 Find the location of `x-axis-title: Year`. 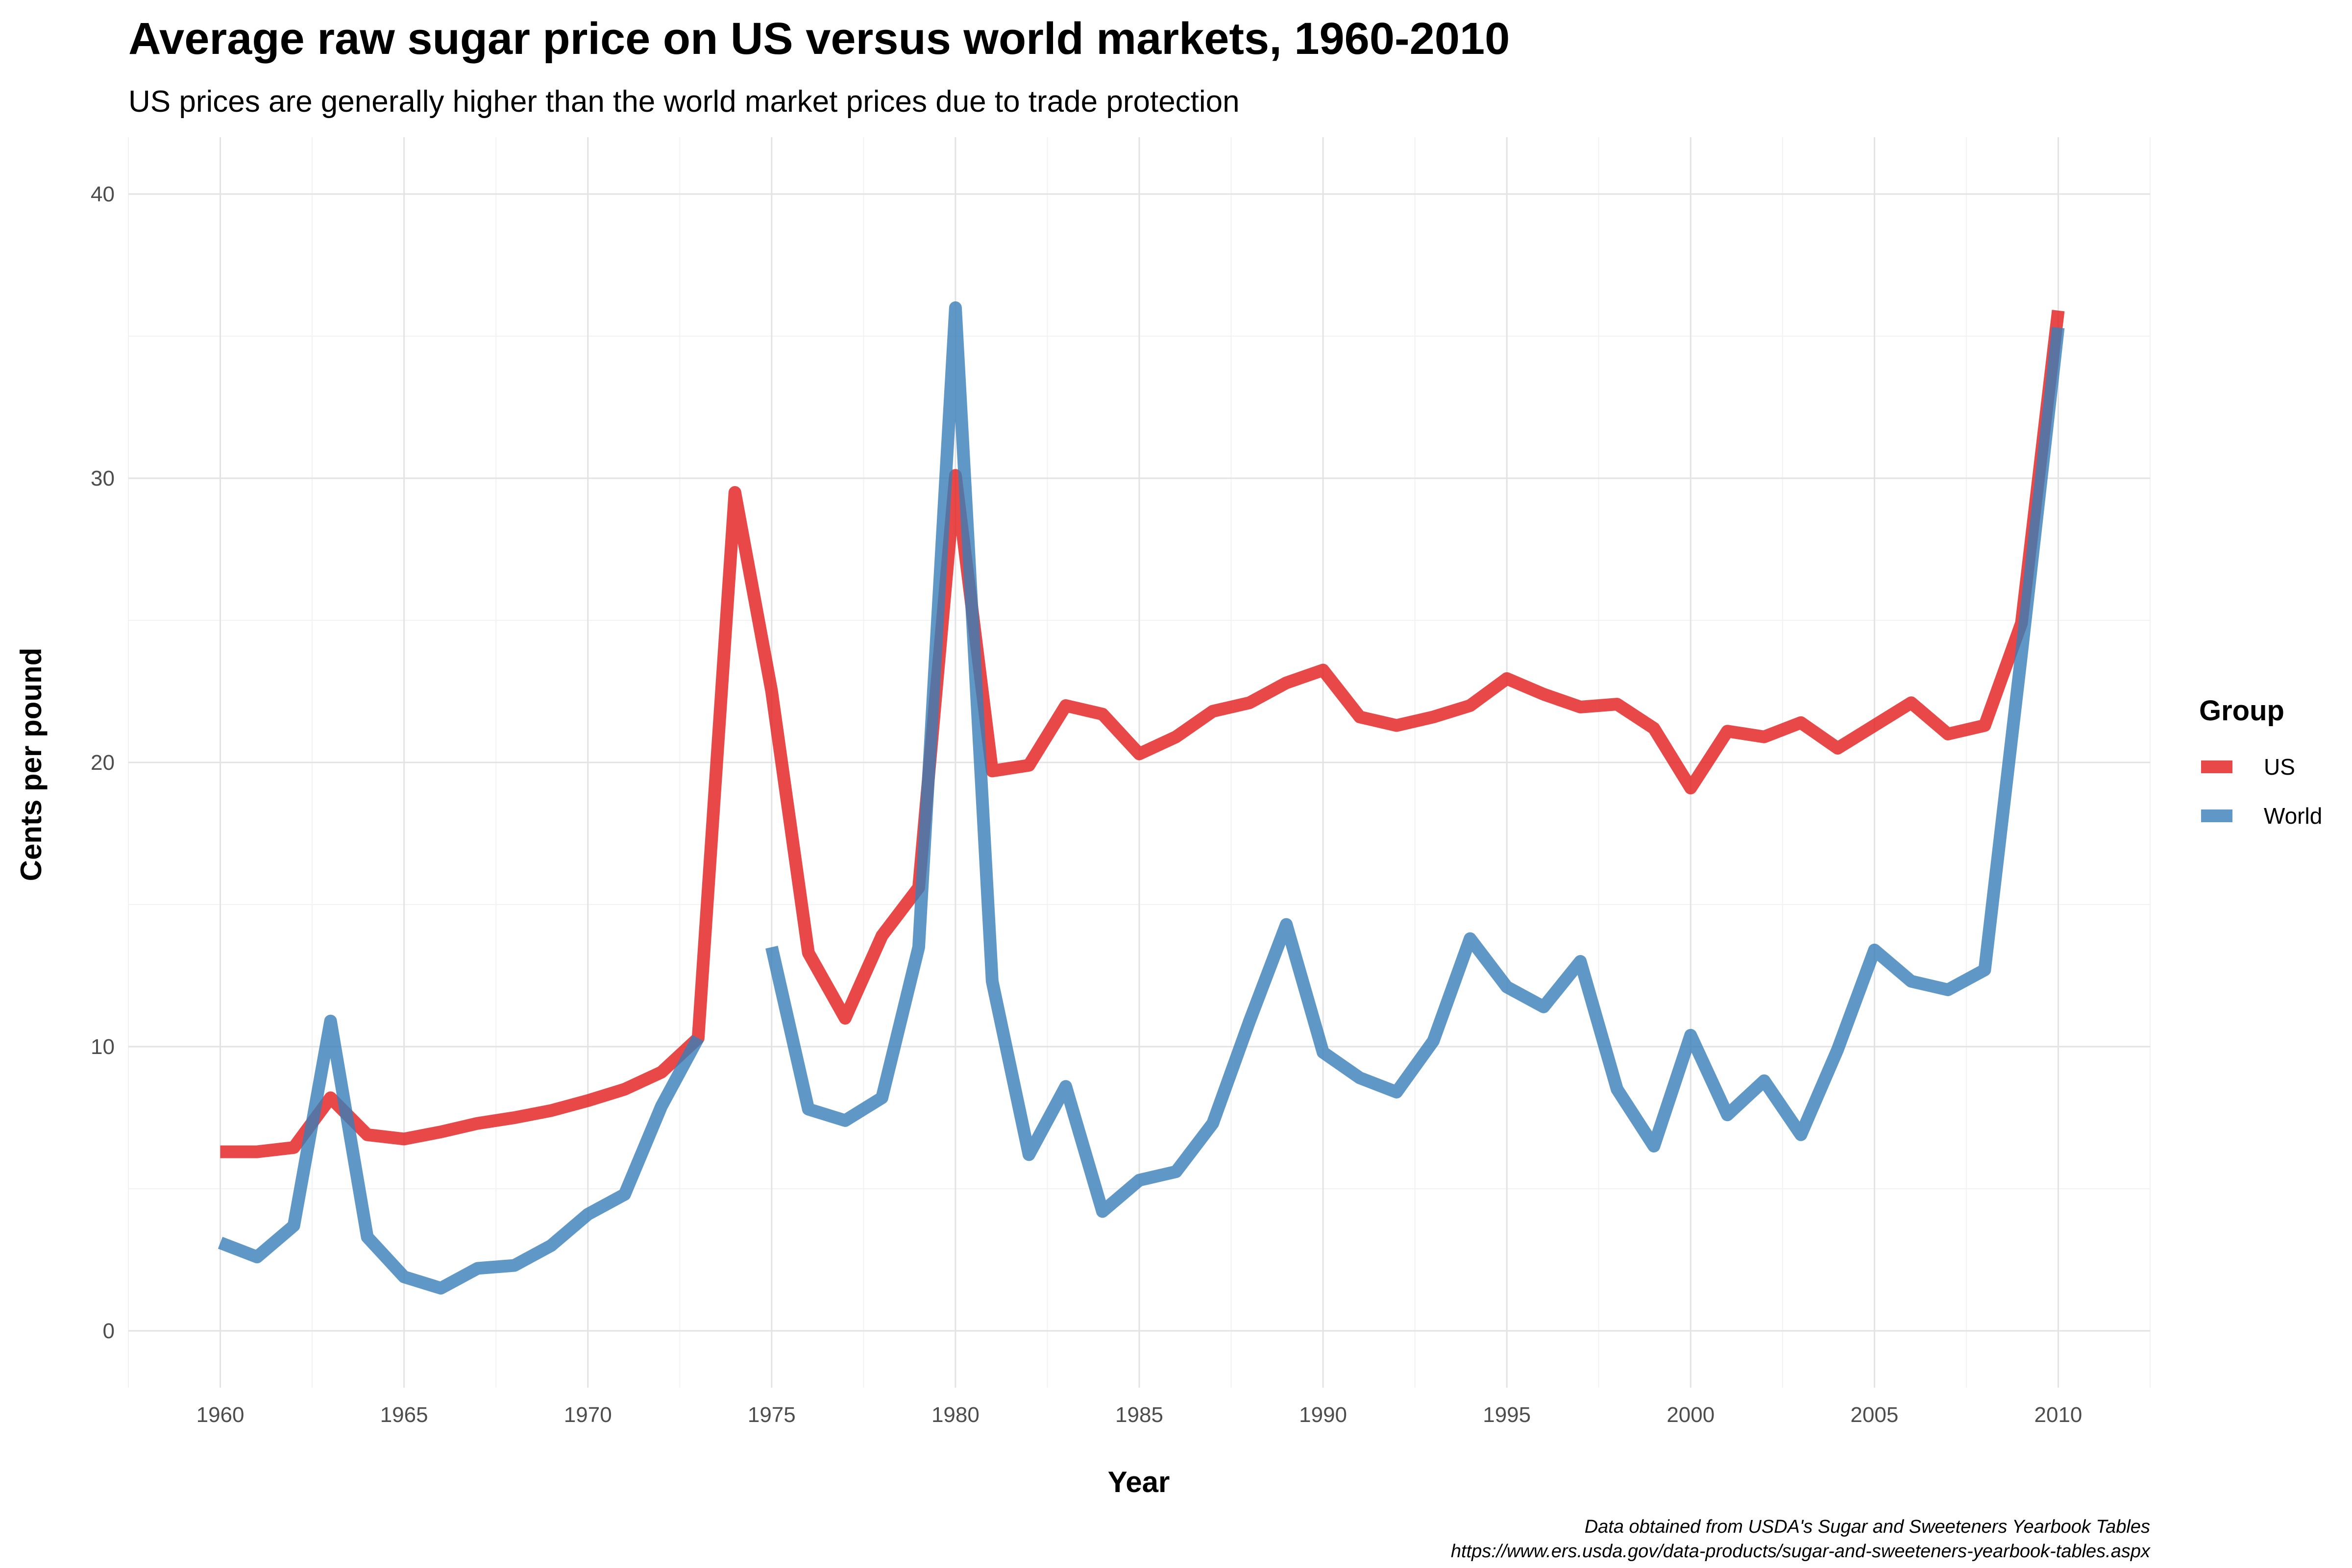

x-axis-title: Year is located at coordinates (1139, 1482).